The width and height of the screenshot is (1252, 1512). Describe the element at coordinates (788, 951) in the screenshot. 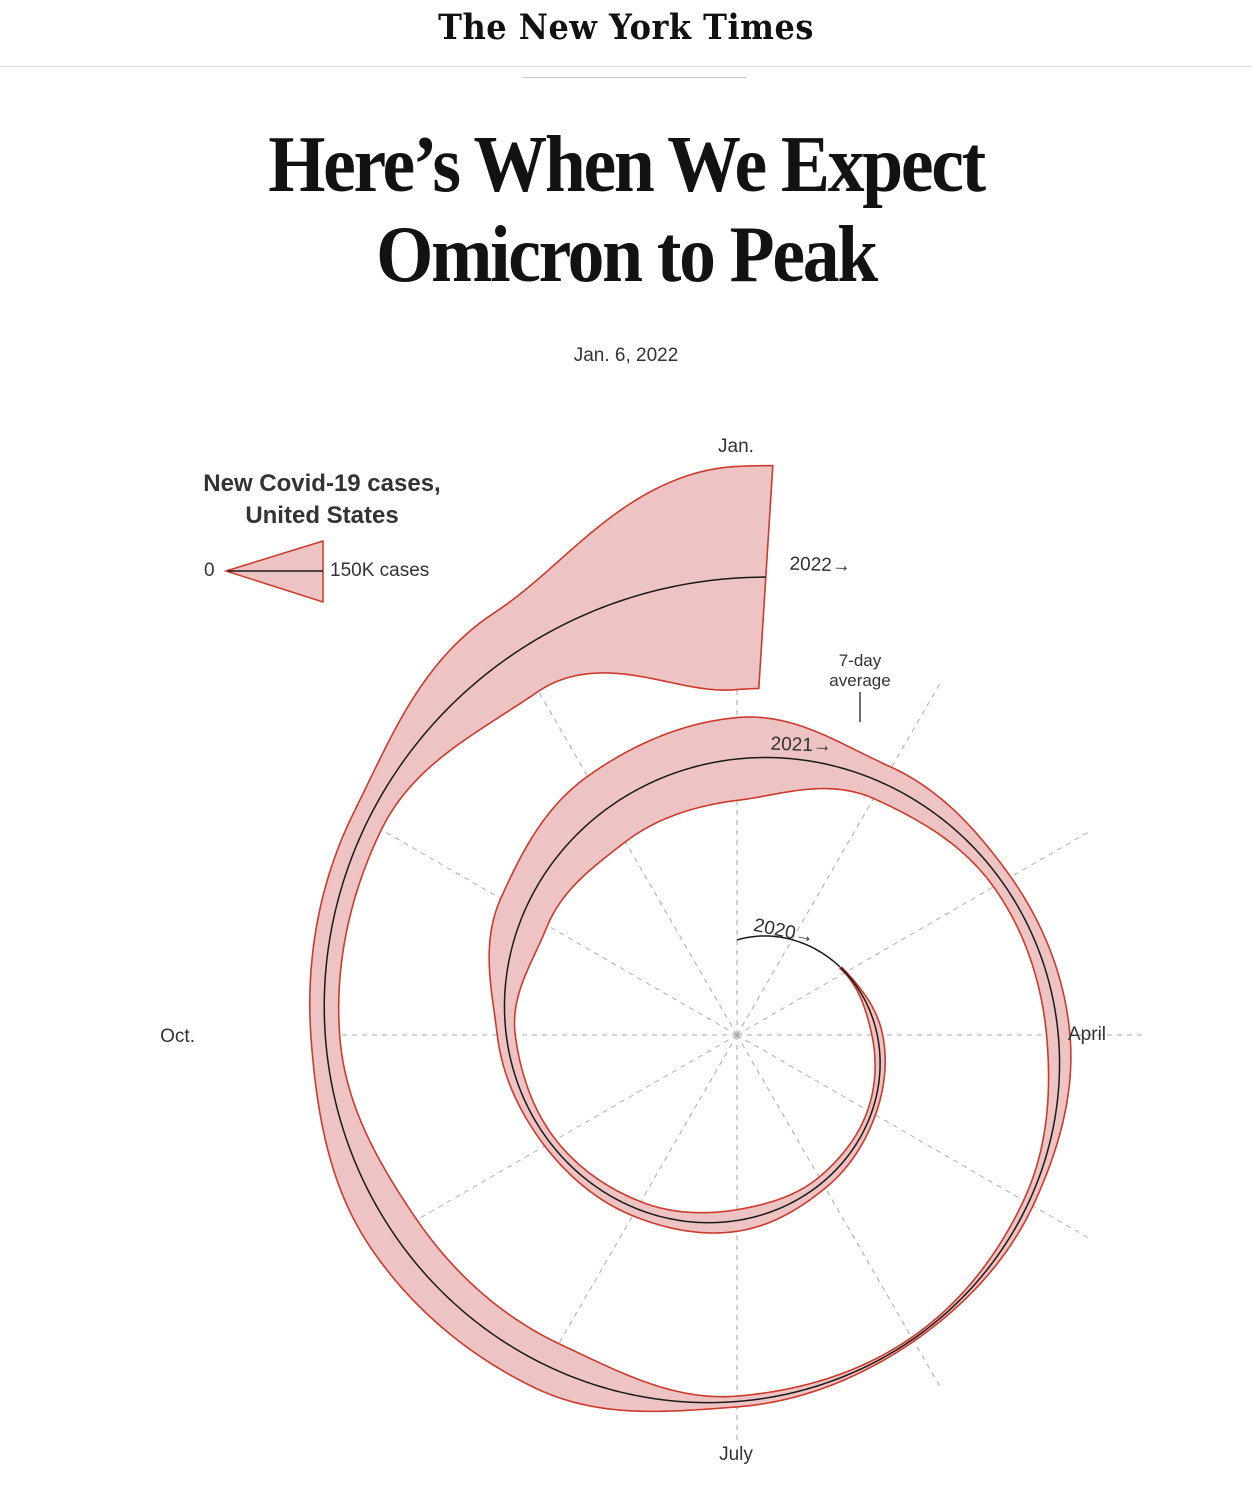

I see `average-line-2020-start` at that location.